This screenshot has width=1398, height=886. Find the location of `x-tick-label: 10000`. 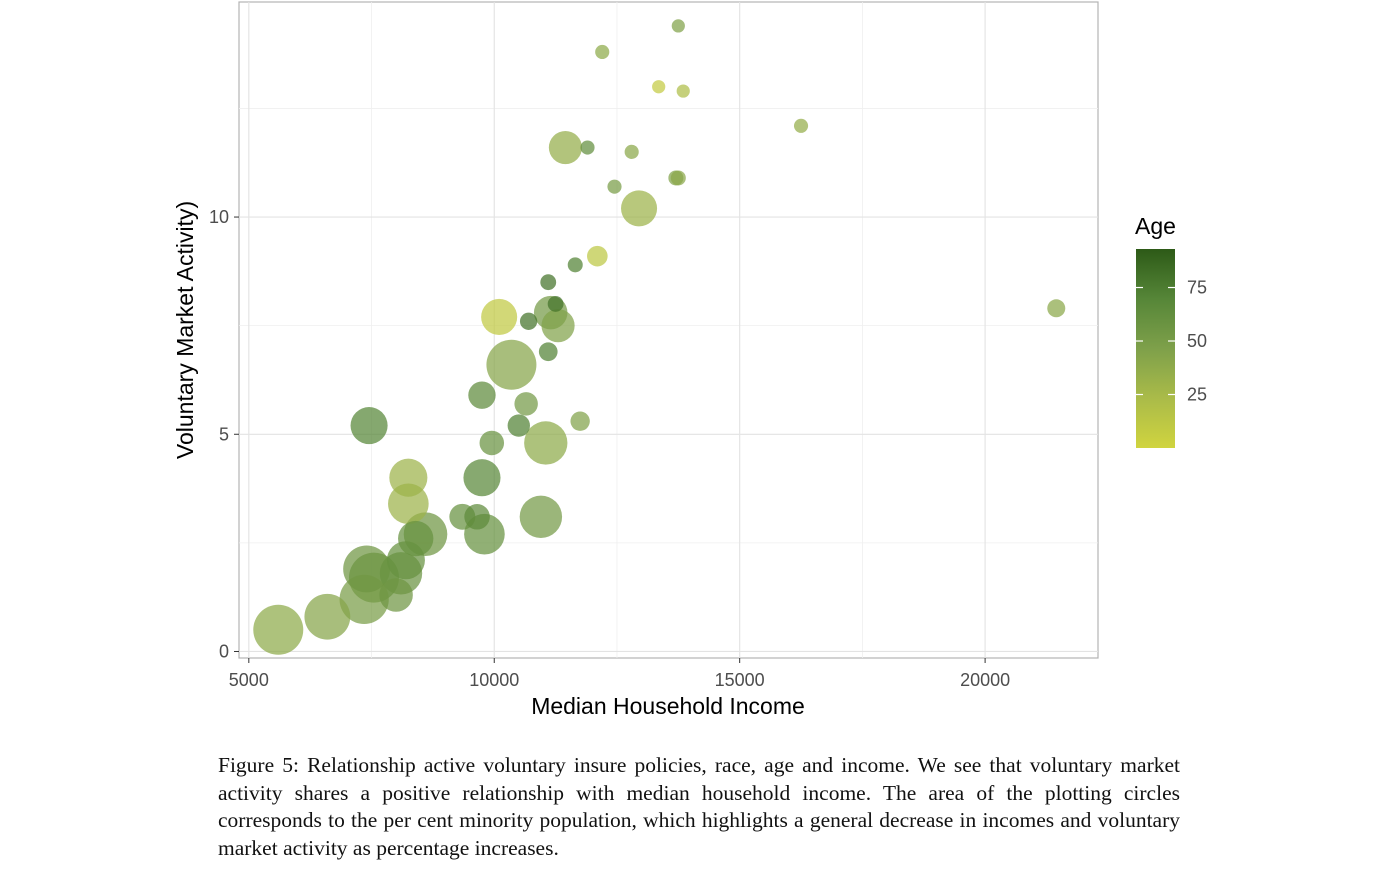

x-tick-label: 10000 is located at coordinates (494, 680).